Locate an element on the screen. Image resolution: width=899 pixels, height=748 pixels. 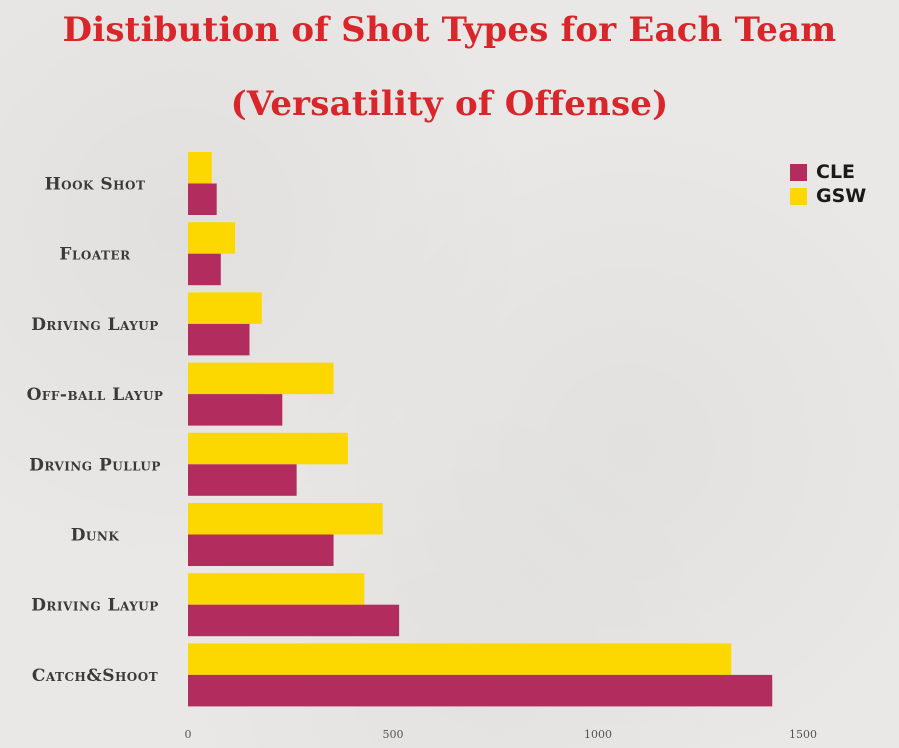
category-label-7: Catch&Shoot is located at coordinates (95, 676).